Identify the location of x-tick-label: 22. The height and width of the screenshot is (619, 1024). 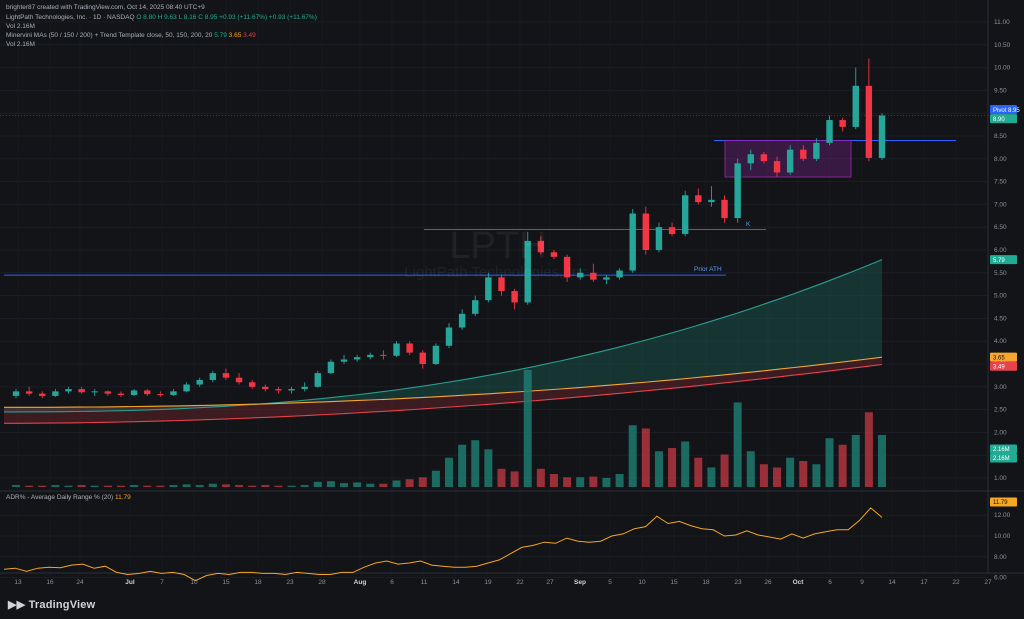
(520, 582).